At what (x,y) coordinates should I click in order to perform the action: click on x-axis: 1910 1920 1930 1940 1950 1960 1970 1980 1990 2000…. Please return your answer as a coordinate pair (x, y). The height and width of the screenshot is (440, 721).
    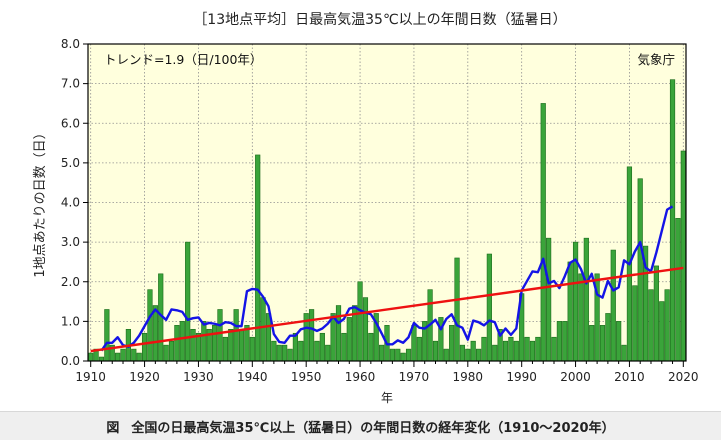
    Looking at the image, I should click on (387, 372).